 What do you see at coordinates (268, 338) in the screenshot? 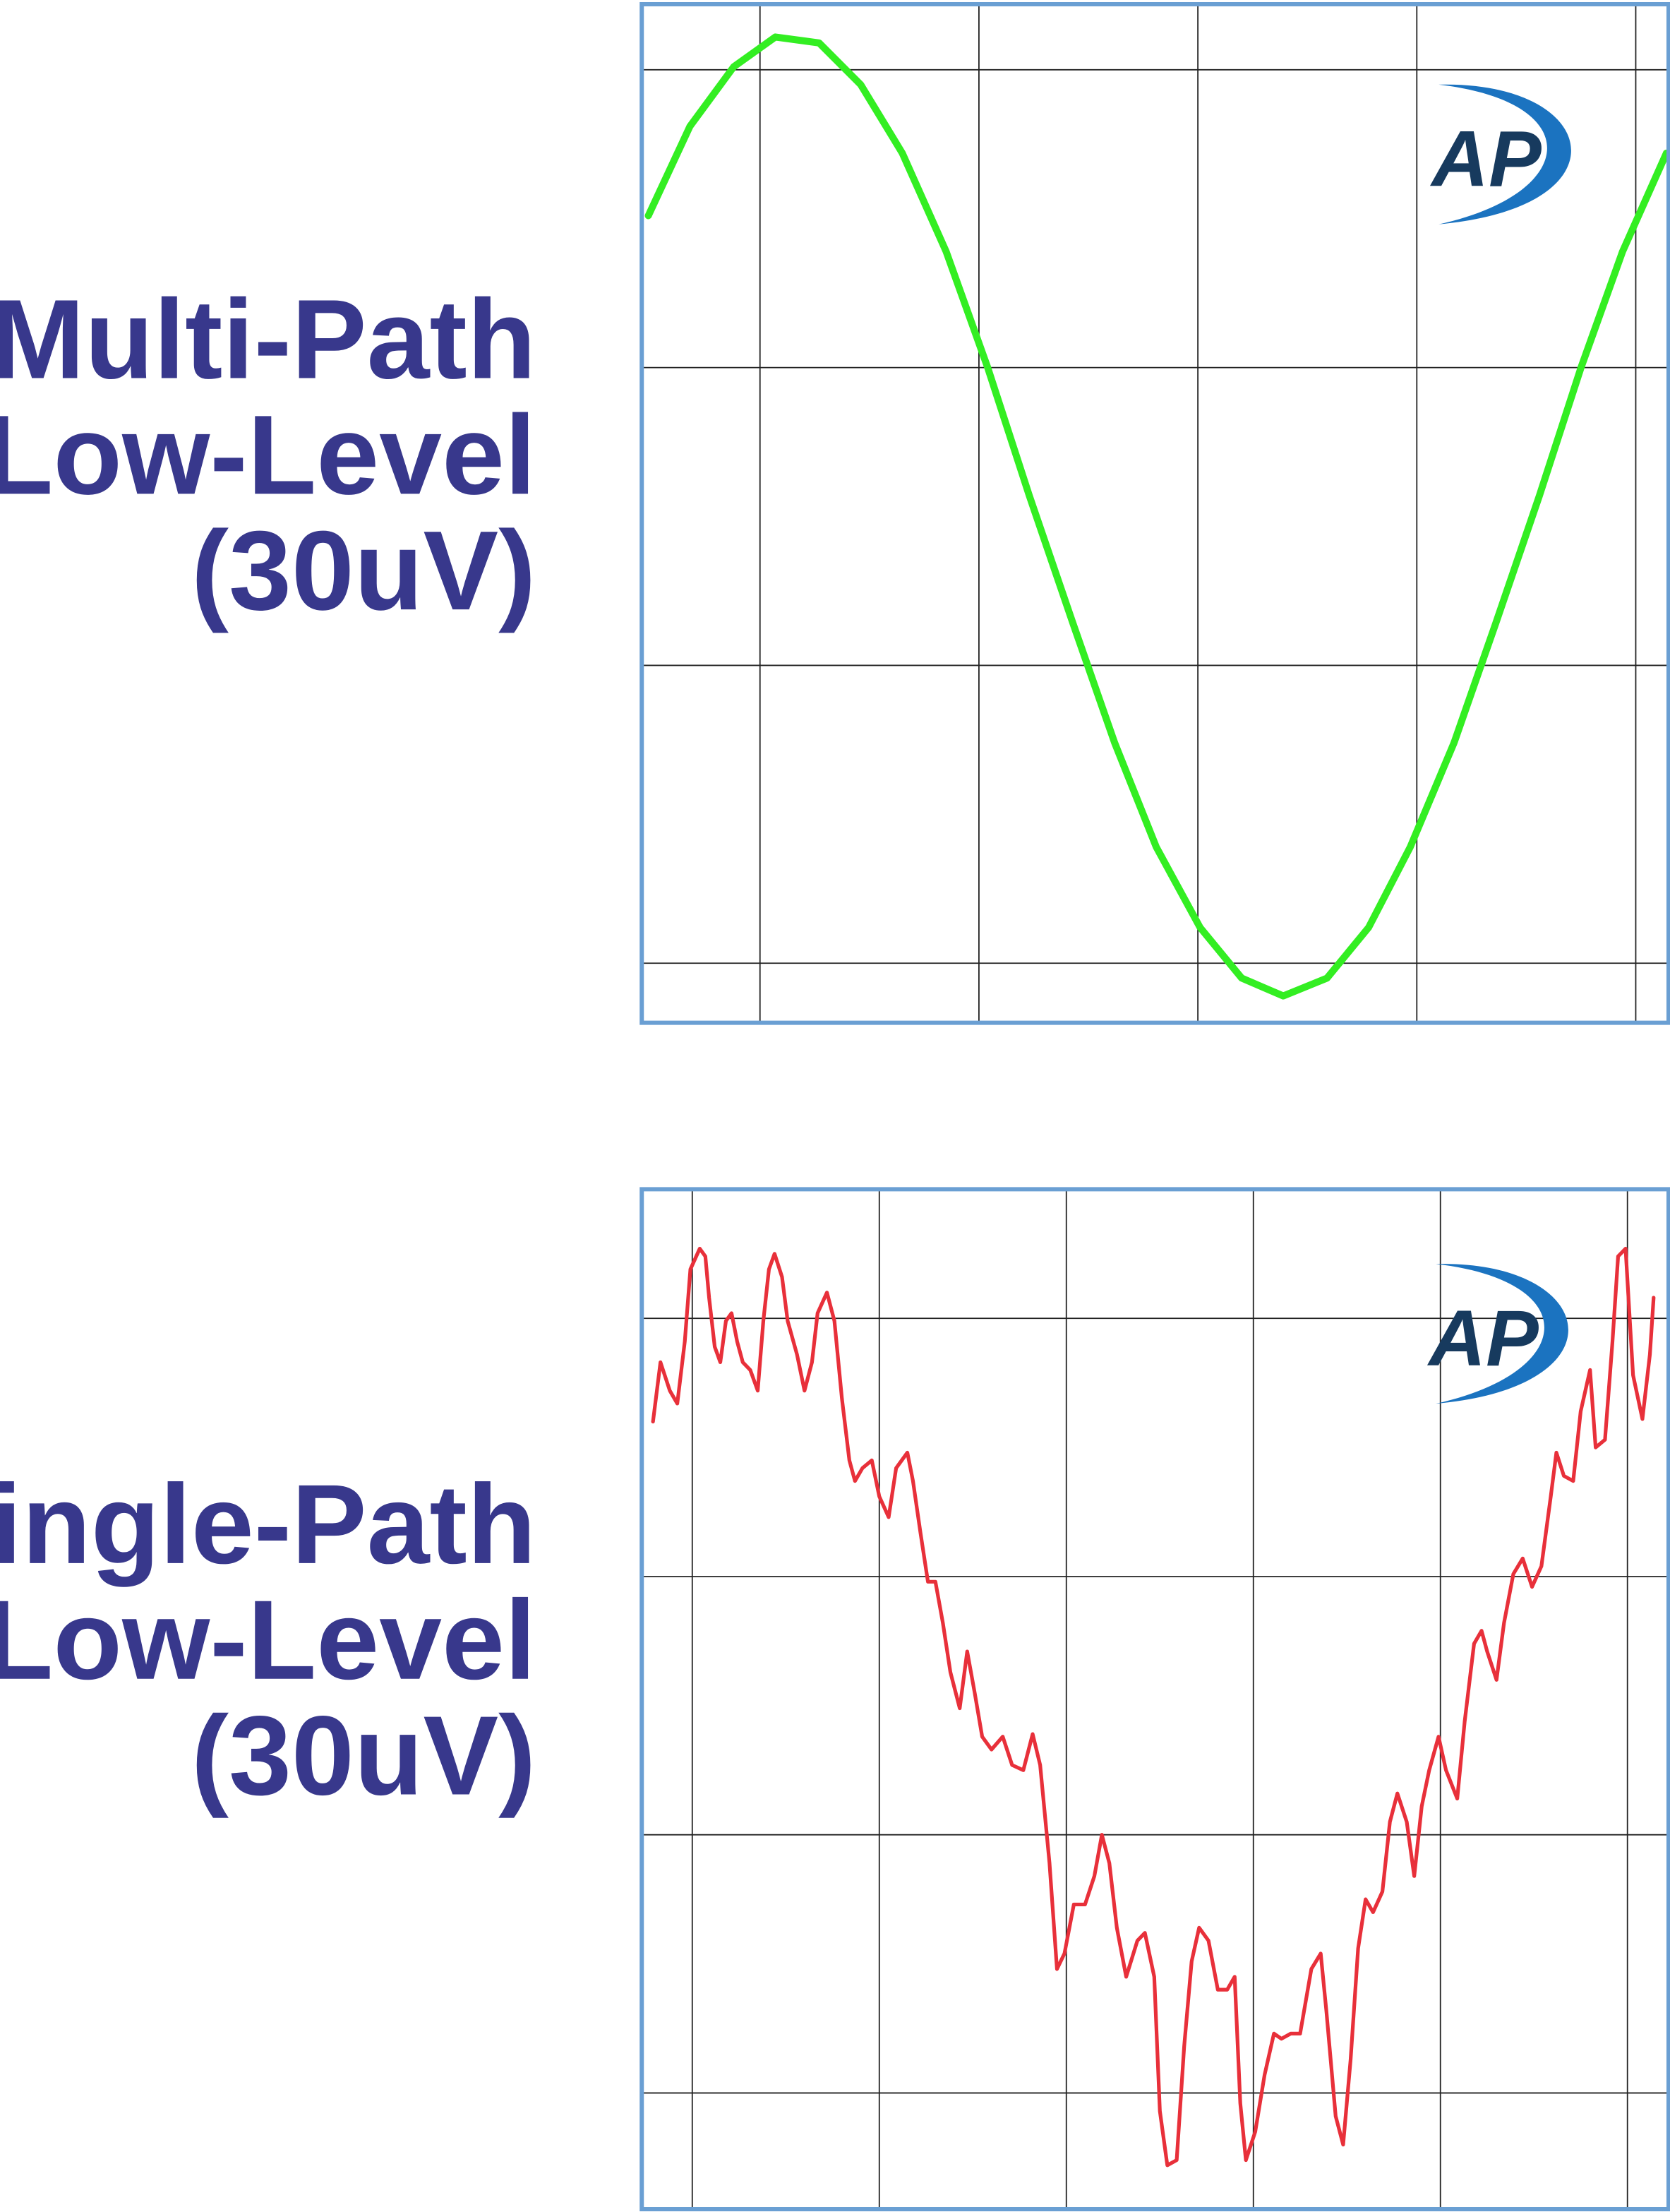
I see `chart-label: Multi-Path` at bounding box center [268, 338].